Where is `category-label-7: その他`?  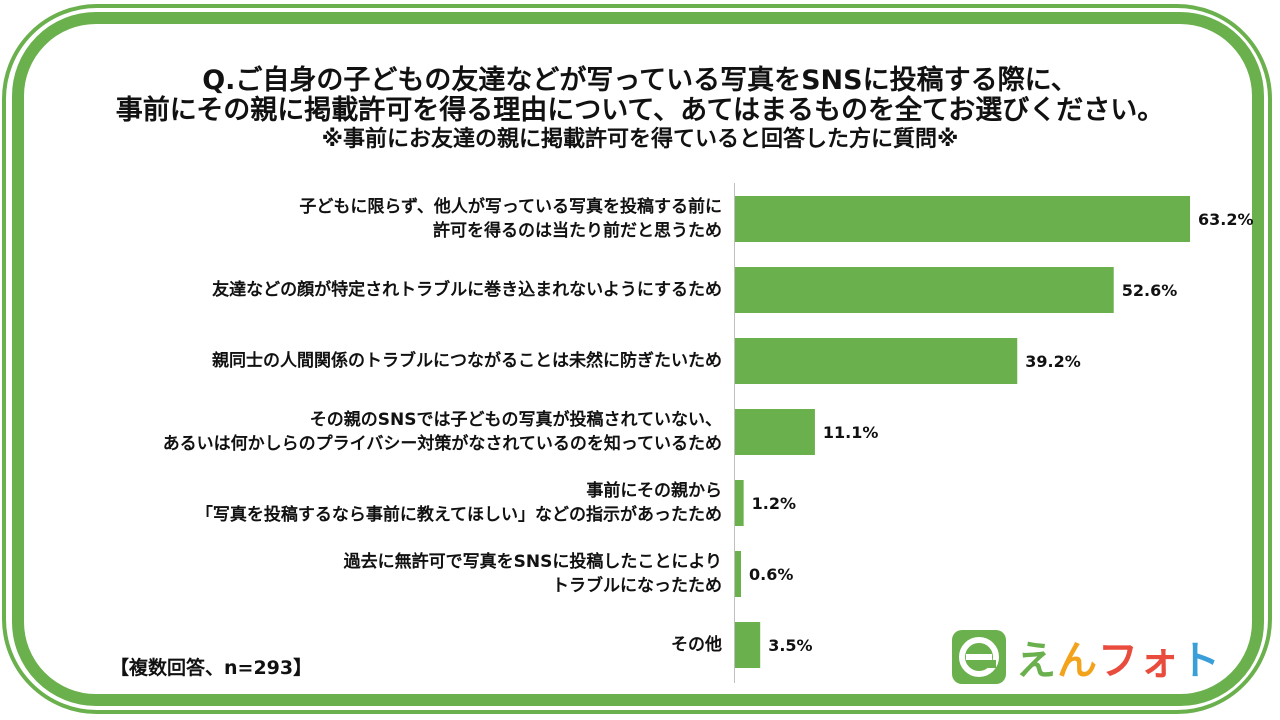
category-label-7: その他 is located at coordinates (696, 645).